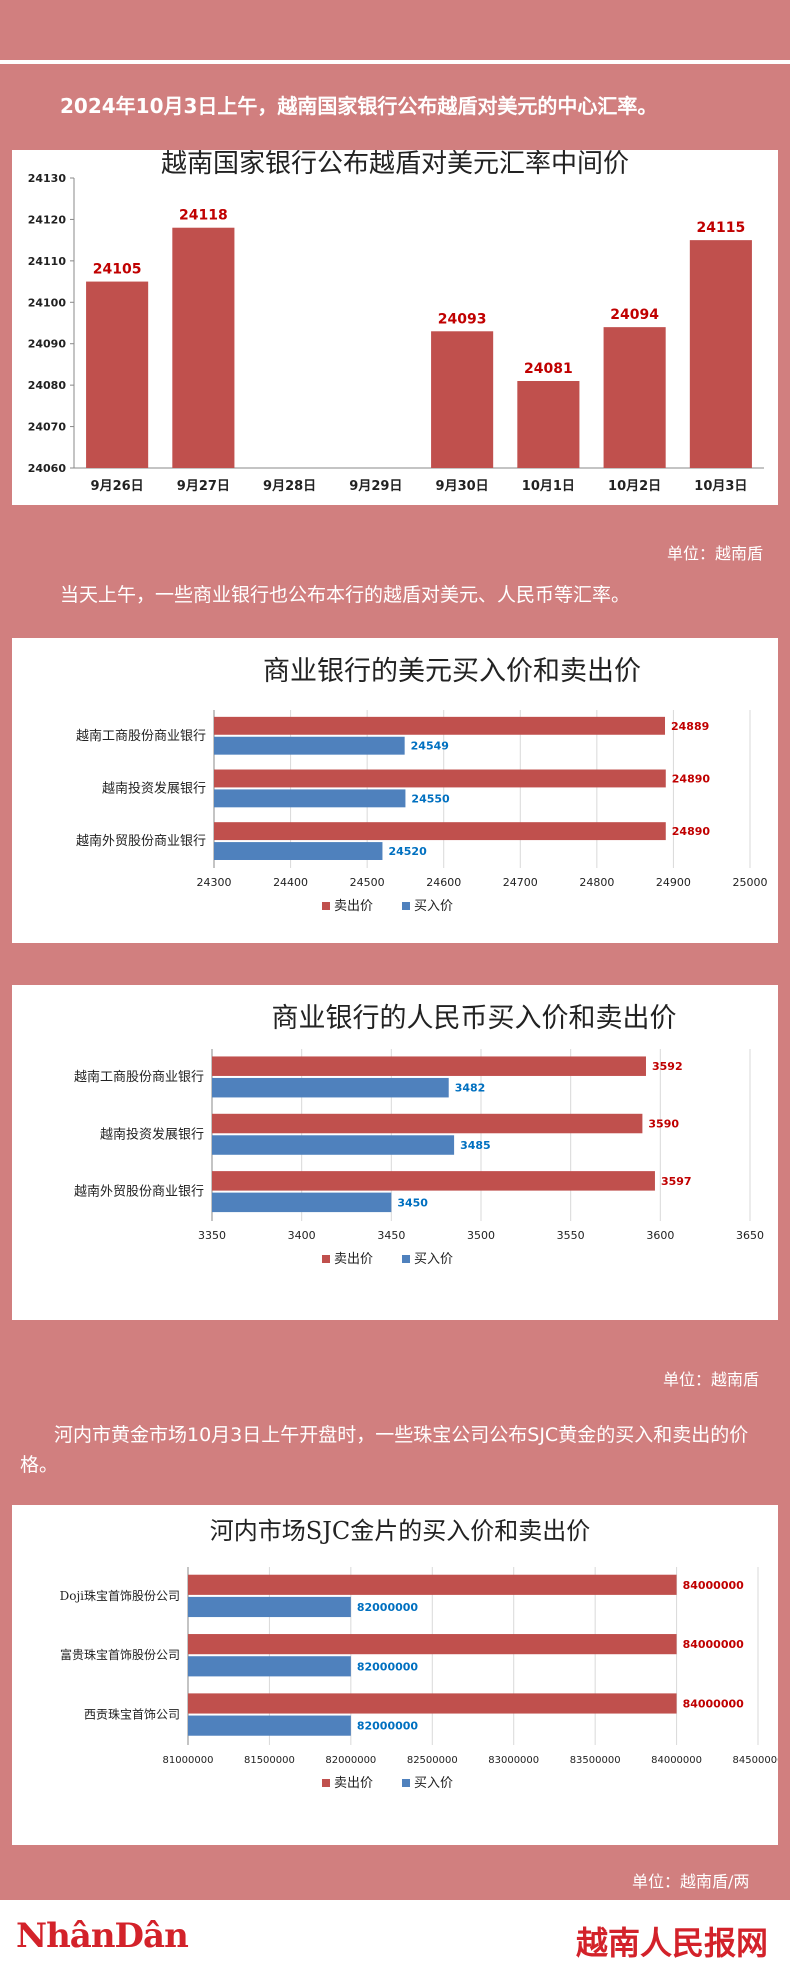 This screenshot has height=1975, width=790. I want to click on x-tick-label: 83500000, so click(595, 1760).